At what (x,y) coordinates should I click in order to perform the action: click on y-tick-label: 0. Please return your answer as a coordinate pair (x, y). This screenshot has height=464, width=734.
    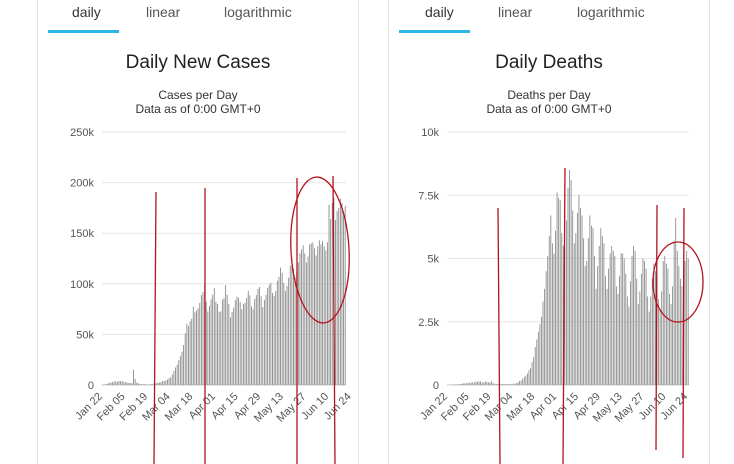
    Looking at the image, I should click on (91, 386).